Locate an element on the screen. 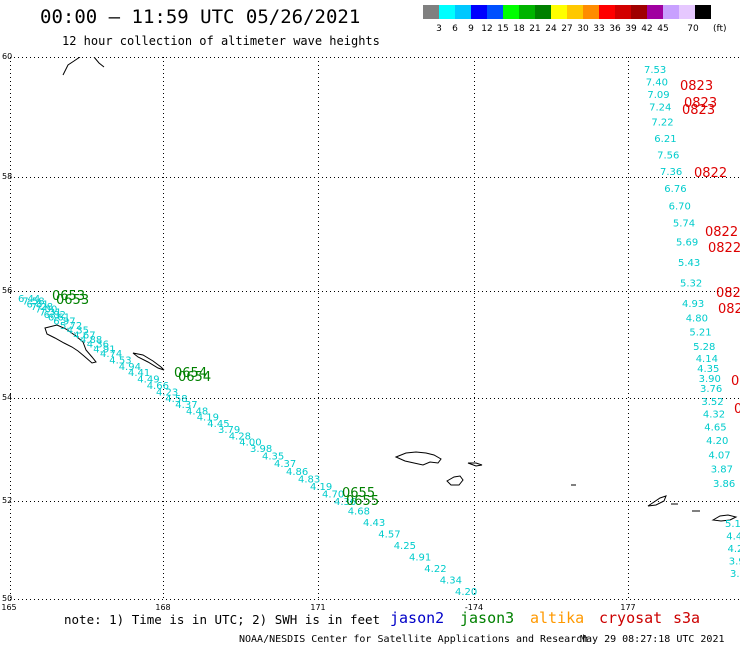 The width and height of the screenshot is (740, 650). wave-height-value: 3.52 is located at coordinates (712, 402).